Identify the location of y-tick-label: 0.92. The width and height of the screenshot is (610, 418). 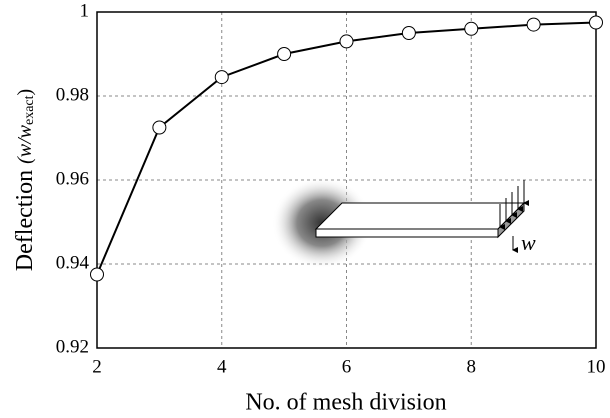
(72, 346).